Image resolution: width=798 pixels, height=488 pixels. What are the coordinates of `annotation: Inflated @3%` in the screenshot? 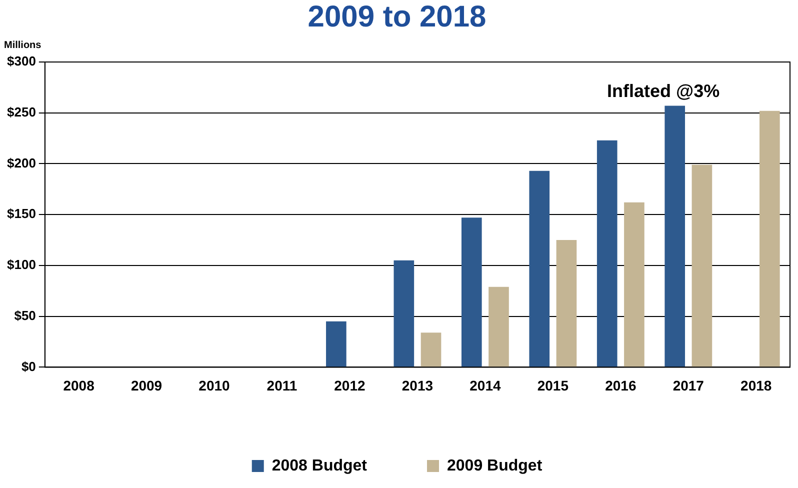 It's located at (663, 90).